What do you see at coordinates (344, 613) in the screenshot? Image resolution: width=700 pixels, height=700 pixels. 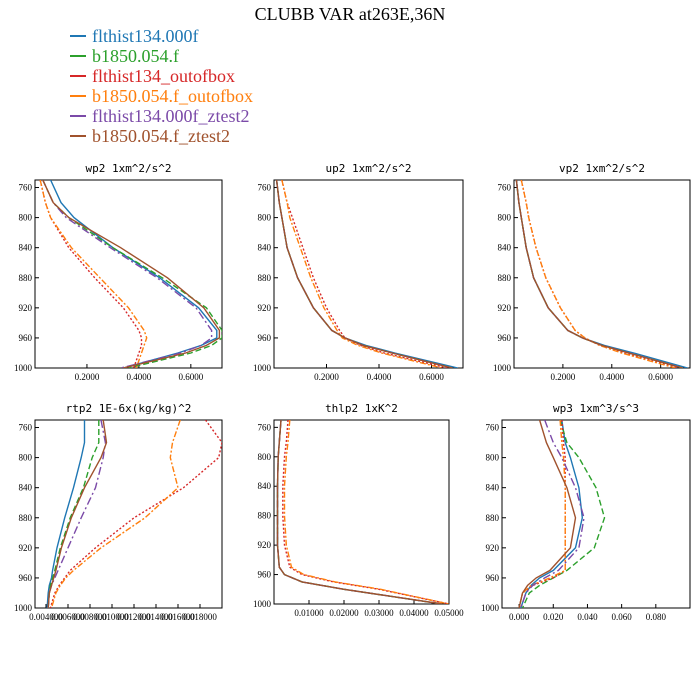 I see `x-tick-label: 0.02000` at bounding box center [344, 613].